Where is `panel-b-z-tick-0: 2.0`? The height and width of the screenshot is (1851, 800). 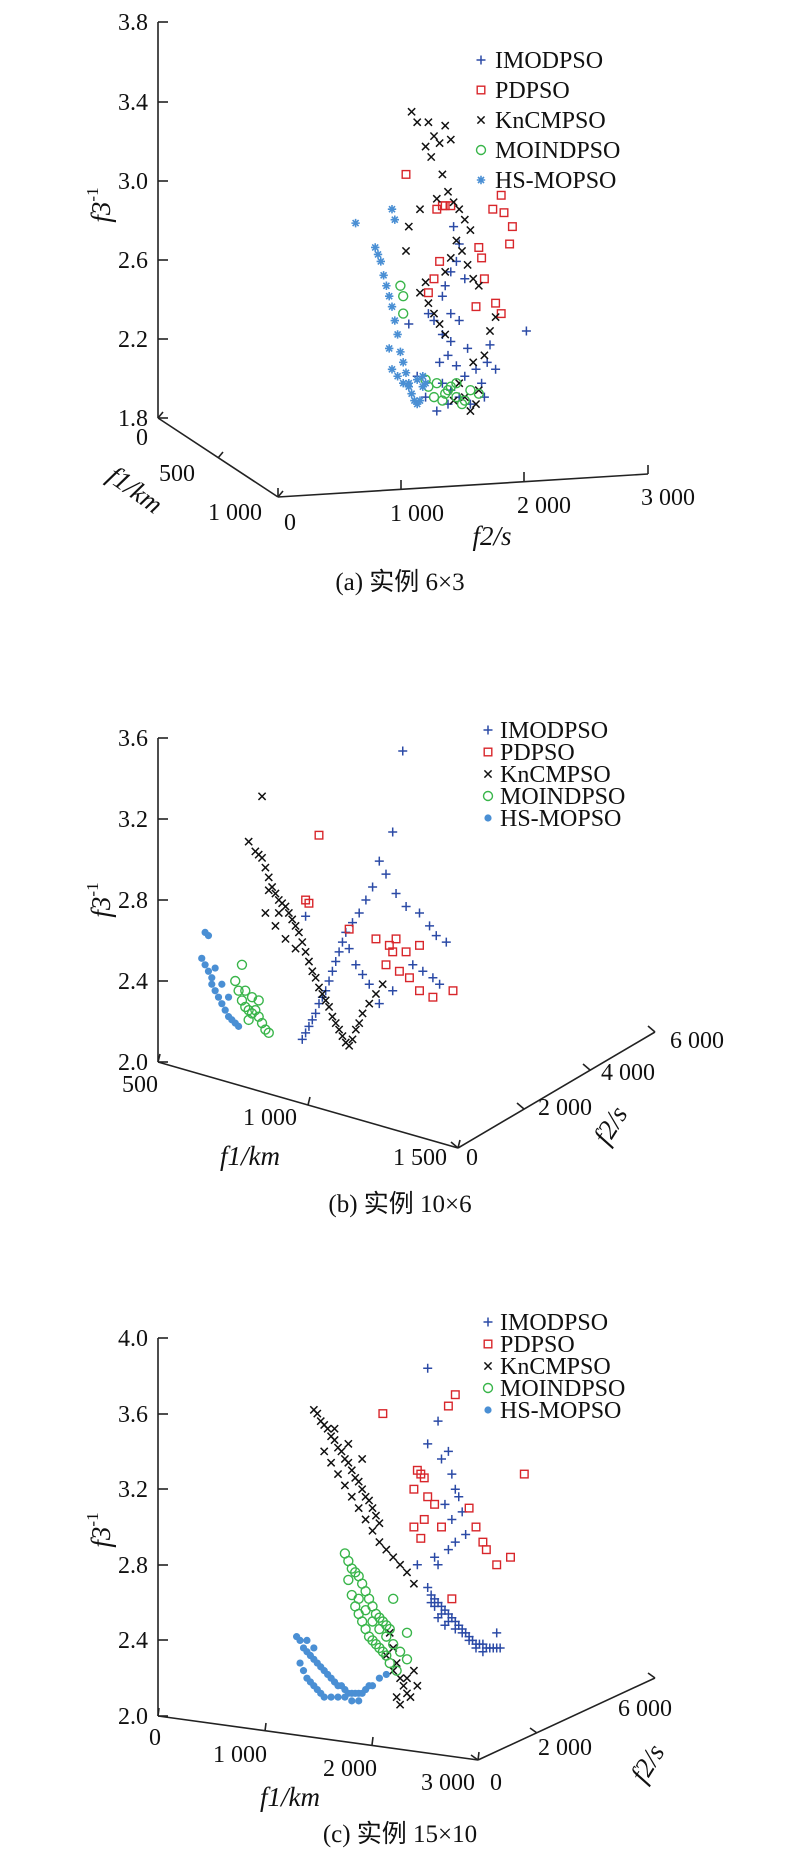
panel-b-z-tick-0: 2.0 is located at coordinates (133, 1063).